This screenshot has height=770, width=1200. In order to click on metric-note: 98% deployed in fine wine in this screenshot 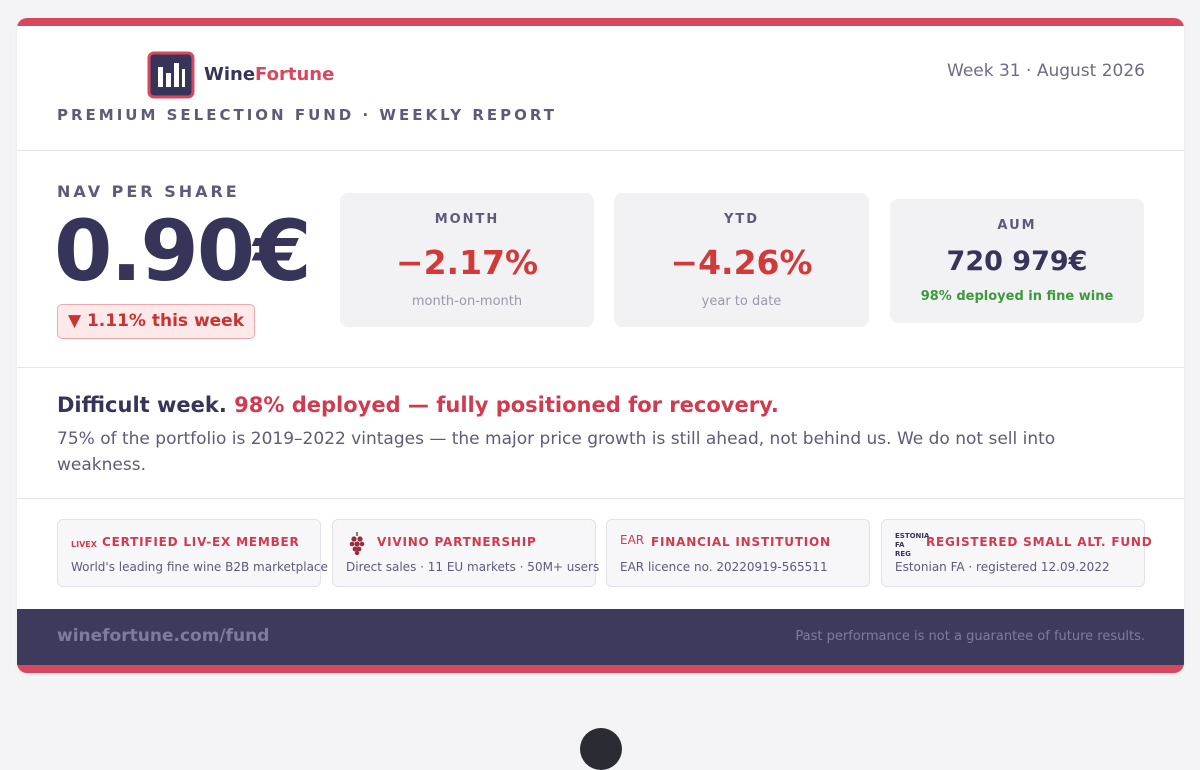, I will do `click(1017, 296)`.